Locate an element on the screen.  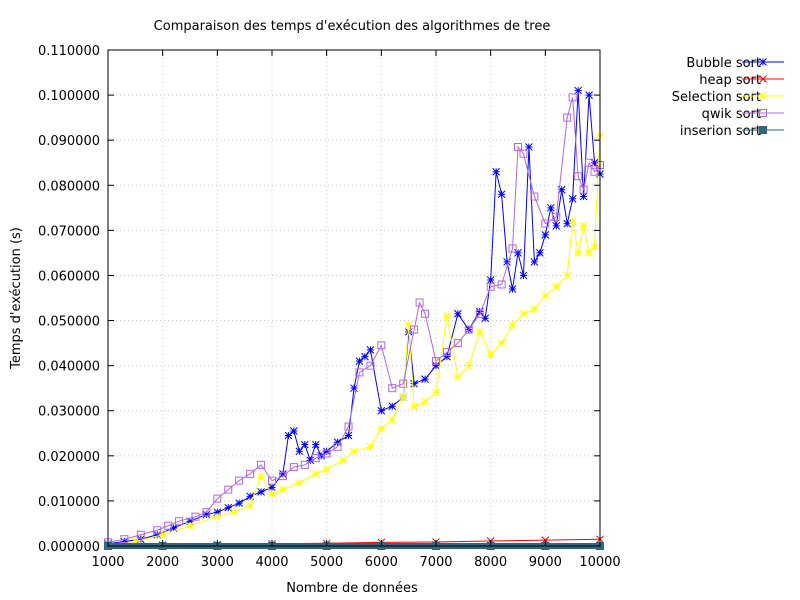
legend-marker-inserion-sort is located at coordinates (763, 130).